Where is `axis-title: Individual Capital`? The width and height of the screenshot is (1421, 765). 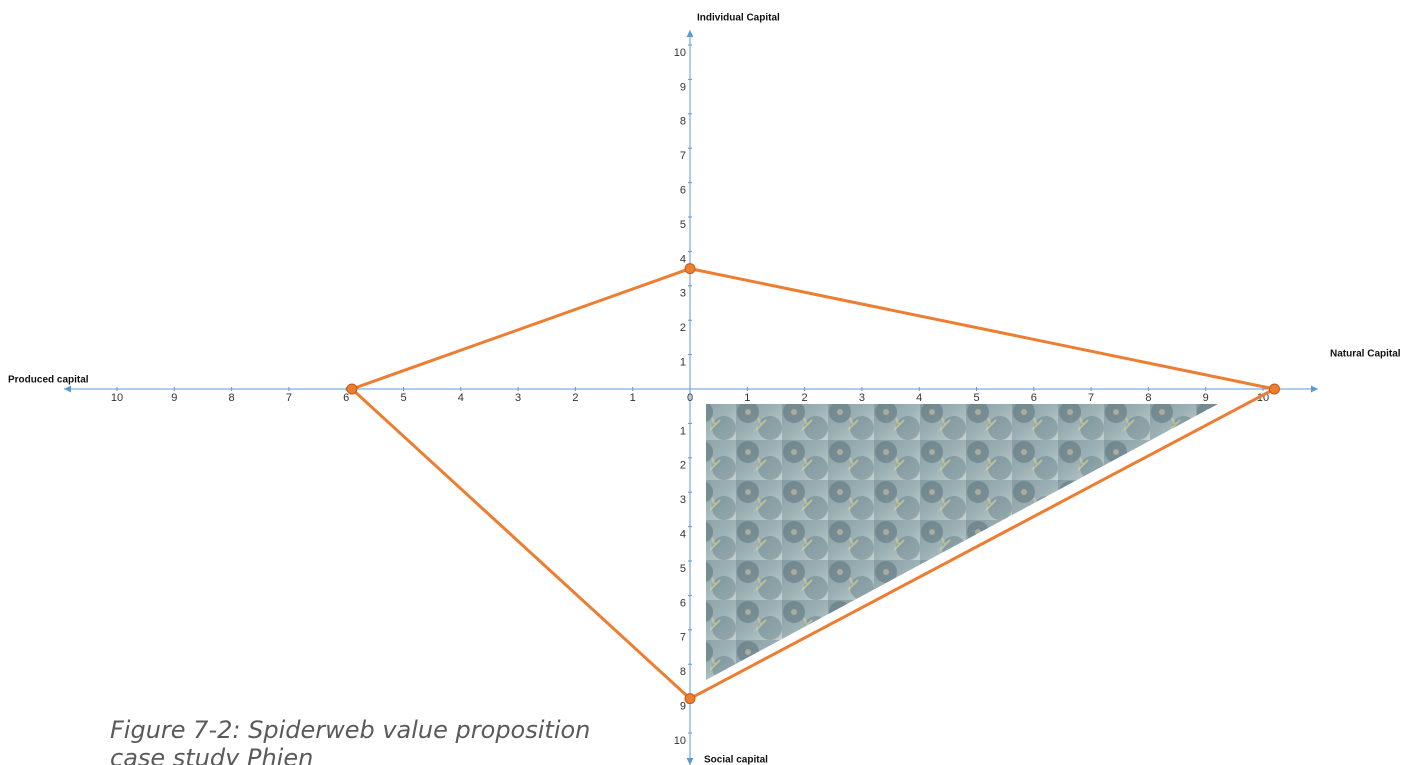 axis-title: Individual Capital is located at coordinates (738, 18).